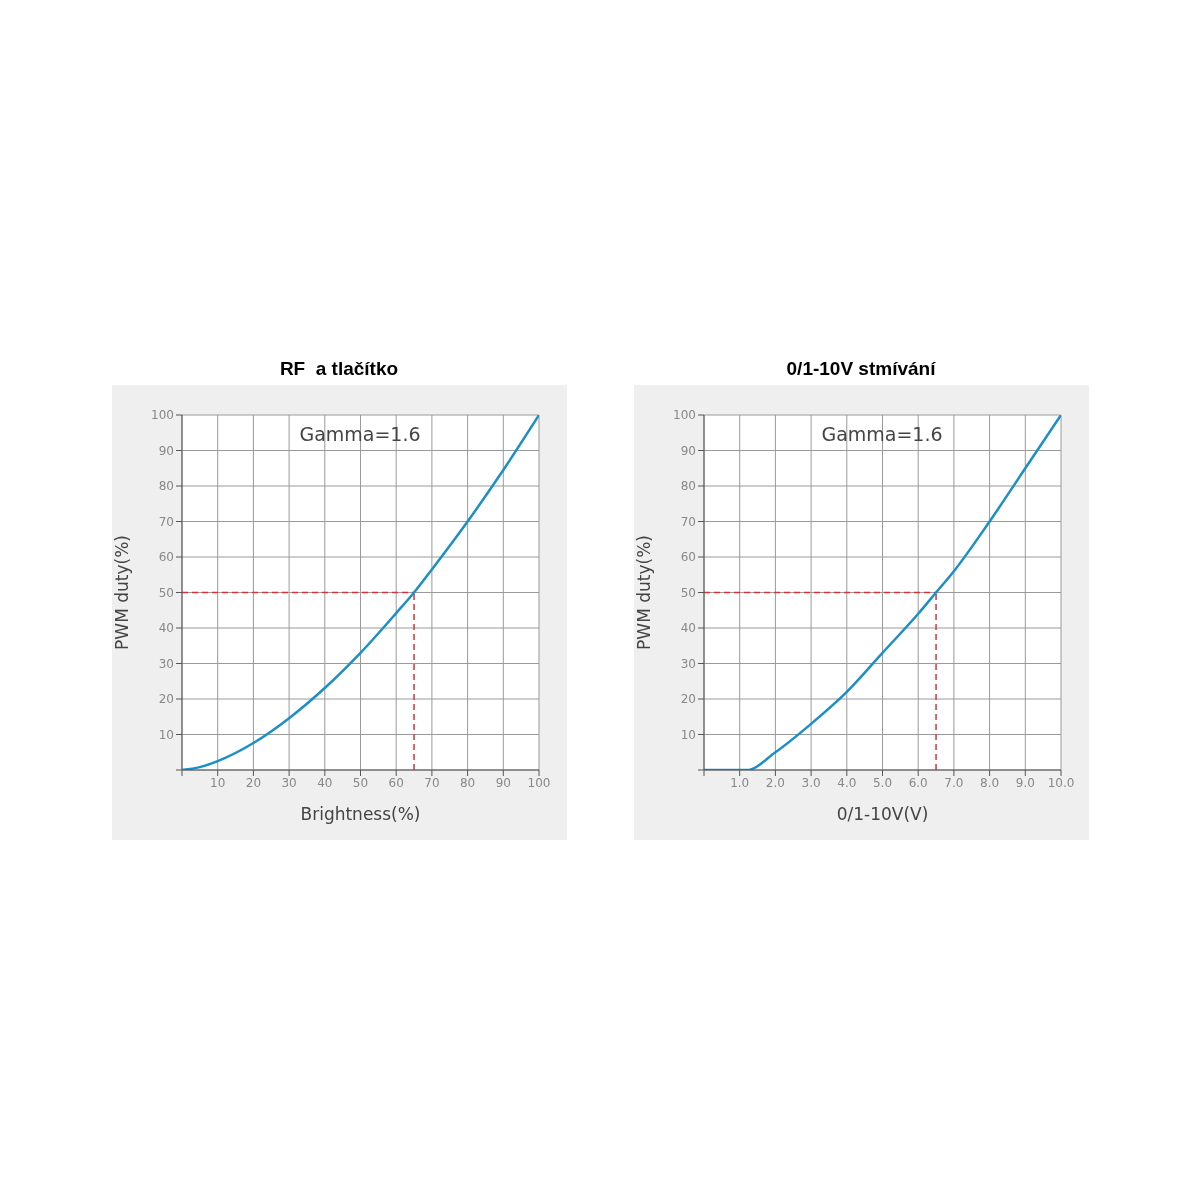 The height and width of the screenshot is (1200, 1200). Describe the element at coordinates (217, 782) in the screenshot. I see `x-tick-label: 10` at that location.